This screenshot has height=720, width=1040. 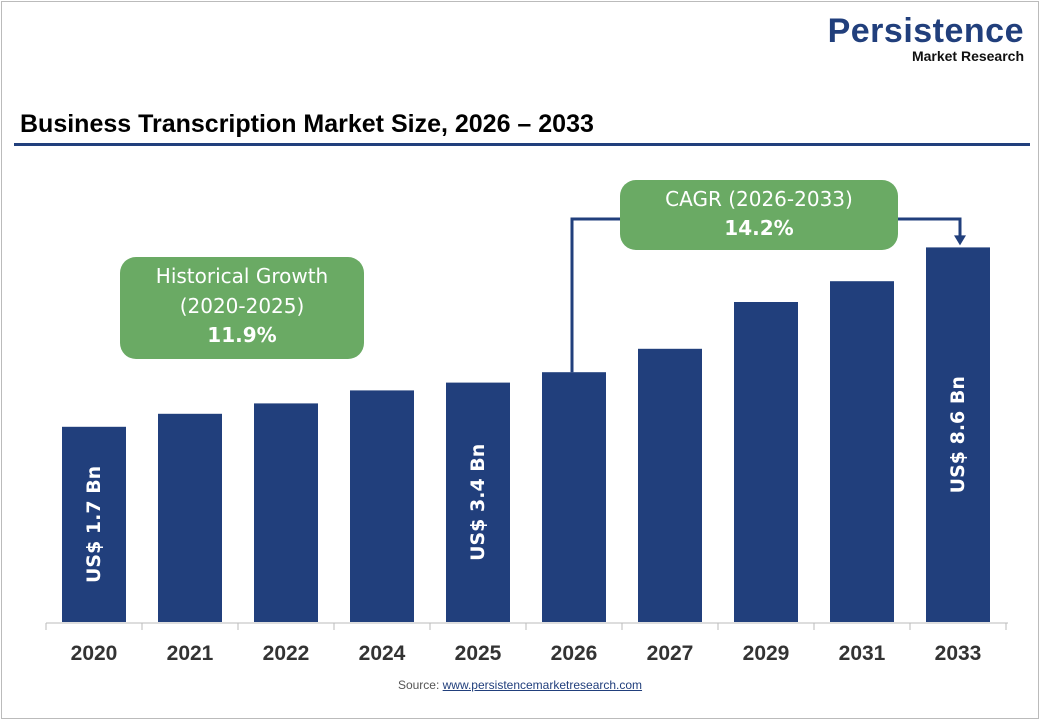 I want to click on logo-main: Persistence, so click(x=925, y=31).